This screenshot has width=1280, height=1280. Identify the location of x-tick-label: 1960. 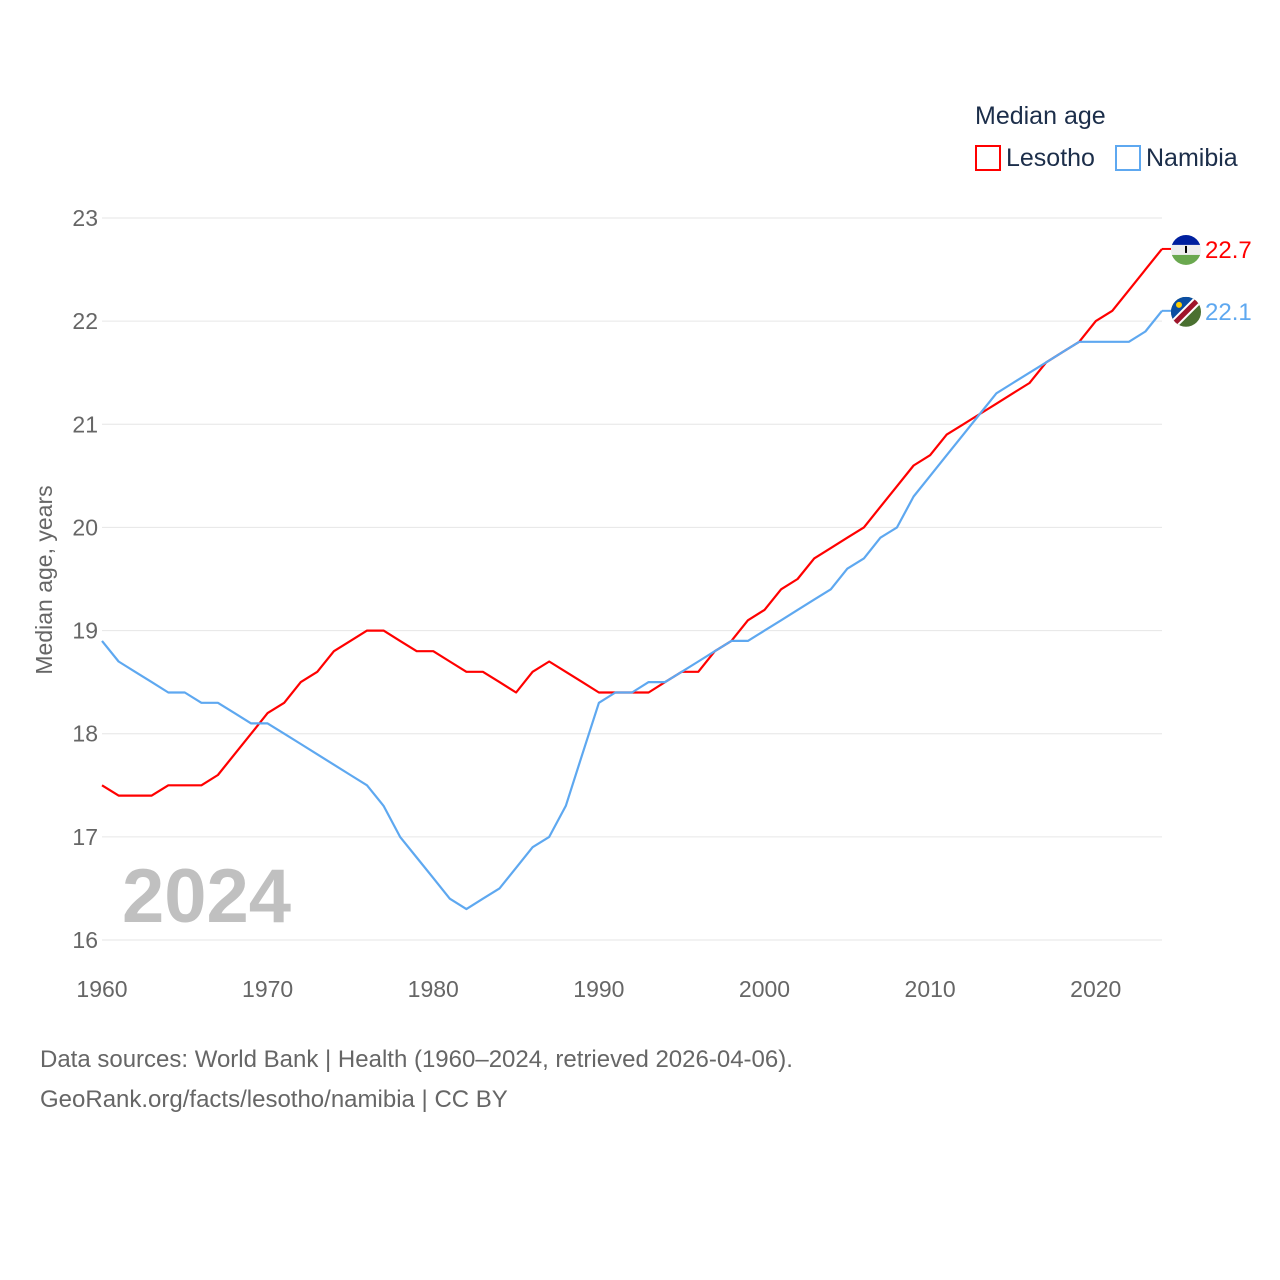
(101, 989).